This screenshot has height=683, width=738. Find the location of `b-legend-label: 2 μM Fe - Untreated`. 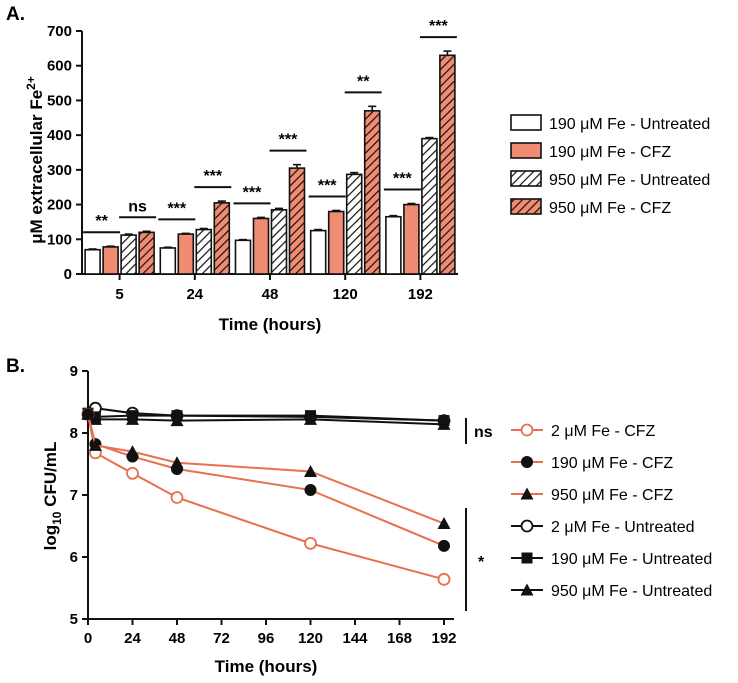

b-legend-label: 2 μM Fe - Untreated is located at coordinates (623, 527).